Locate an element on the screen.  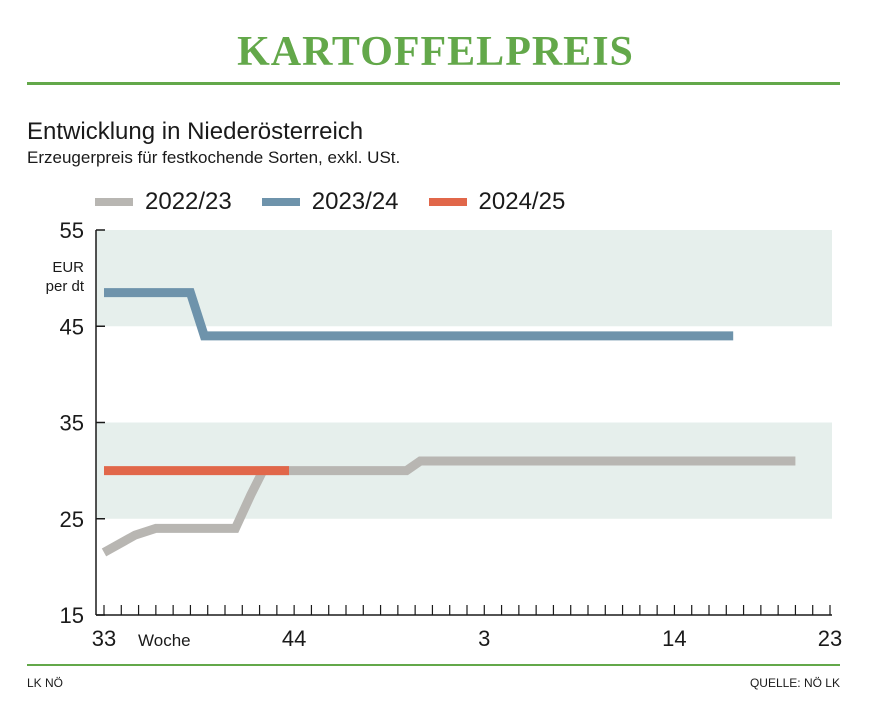
y-tick-label-35: 35 is located at coordinates (72, 423).